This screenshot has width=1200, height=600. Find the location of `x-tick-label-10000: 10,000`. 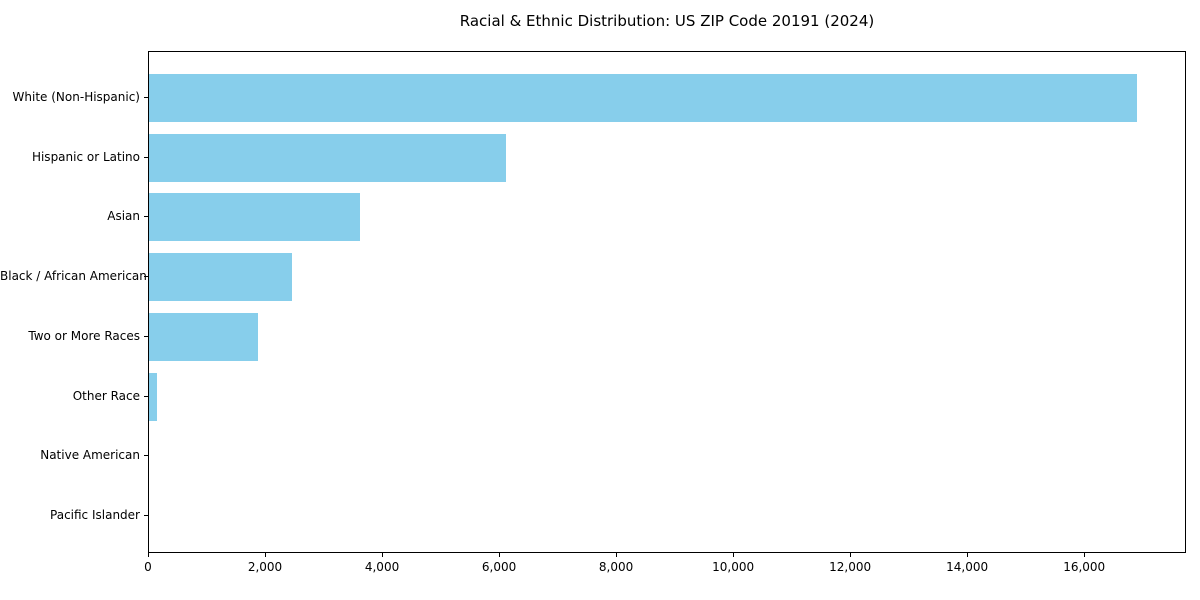

x-tick-label-10000: 10,000 is located at coordinates (733, 567).